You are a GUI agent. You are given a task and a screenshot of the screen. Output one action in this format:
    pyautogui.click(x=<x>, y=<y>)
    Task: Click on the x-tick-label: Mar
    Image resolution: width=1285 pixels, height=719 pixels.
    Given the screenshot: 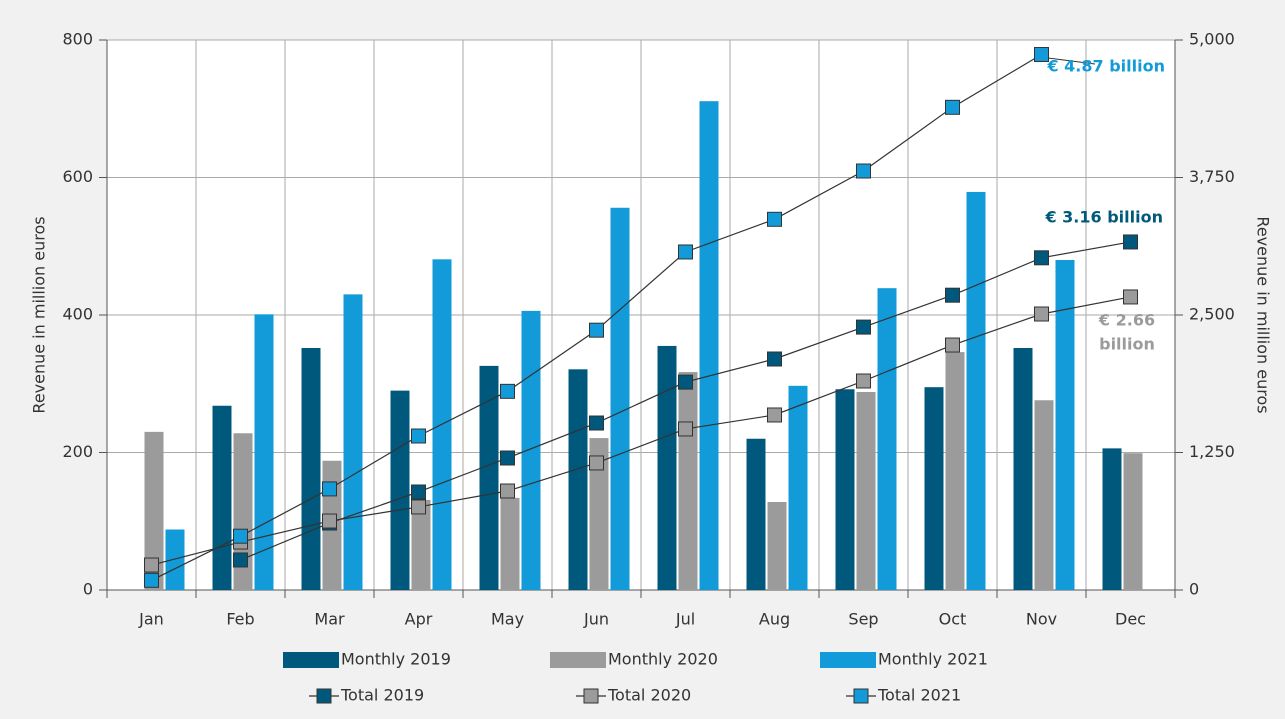 What is the action you would take?
    pyautogui.click(x=329, y=619)
    